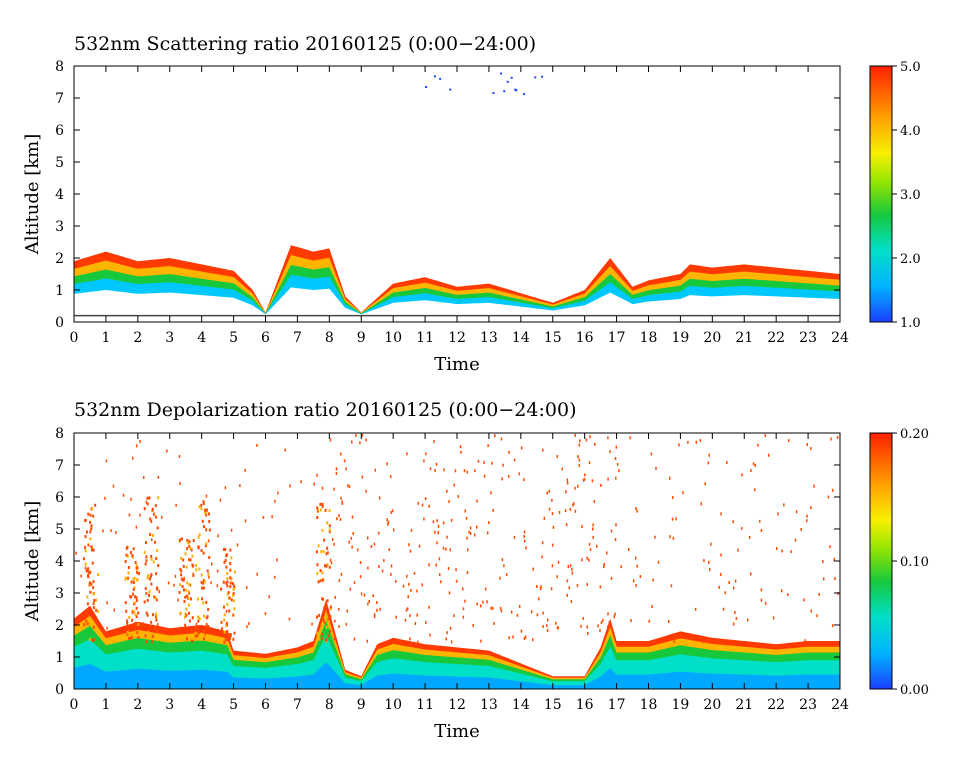 This screenshot has width=960, height=770. Describe the element at coordinates (137, 338) in the screenshot. I see `x-tick-label: 2` at that location.